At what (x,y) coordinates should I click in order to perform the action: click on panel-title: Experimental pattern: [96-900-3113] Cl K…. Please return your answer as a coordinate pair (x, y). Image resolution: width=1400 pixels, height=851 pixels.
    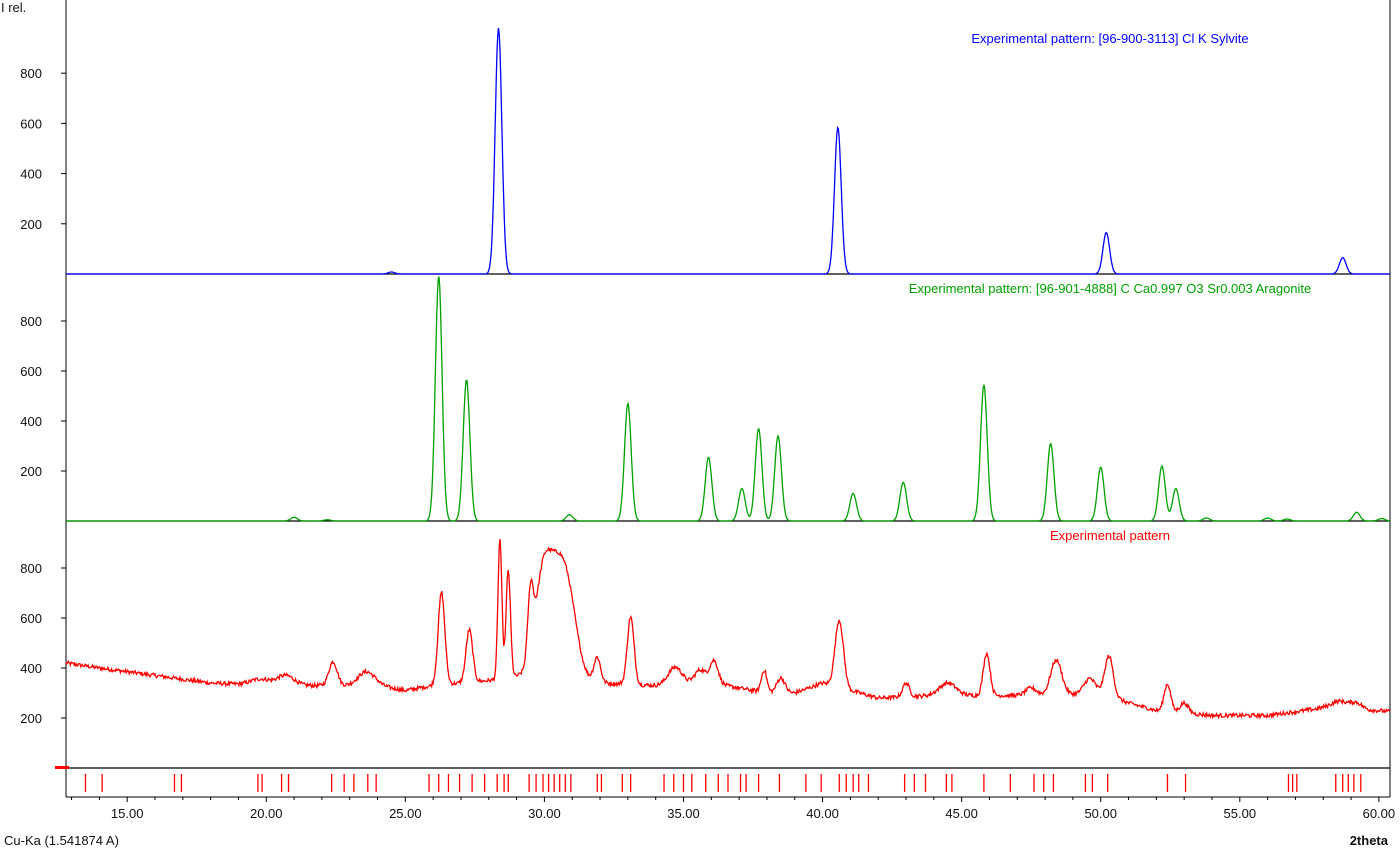
    Looking at the image, I should click on (1109, 38).